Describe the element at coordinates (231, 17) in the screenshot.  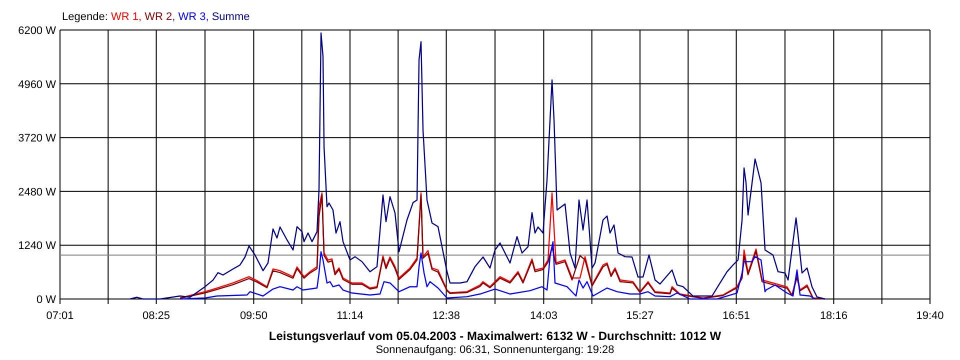
I see `text: Summe` at that location.